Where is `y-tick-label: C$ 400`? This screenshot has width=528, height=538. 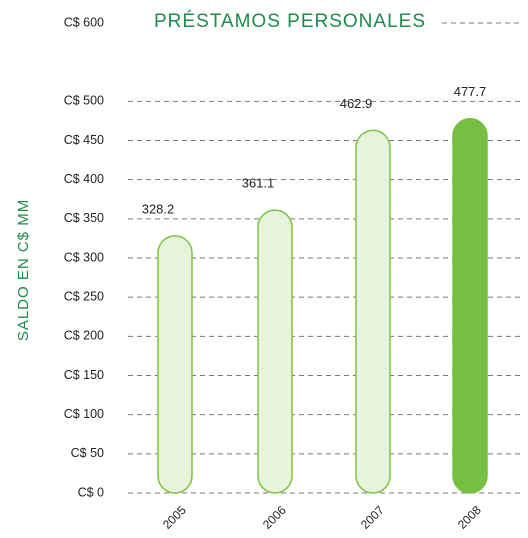
y-tick-label: C$ 400 is located at coordinates (84, 179).